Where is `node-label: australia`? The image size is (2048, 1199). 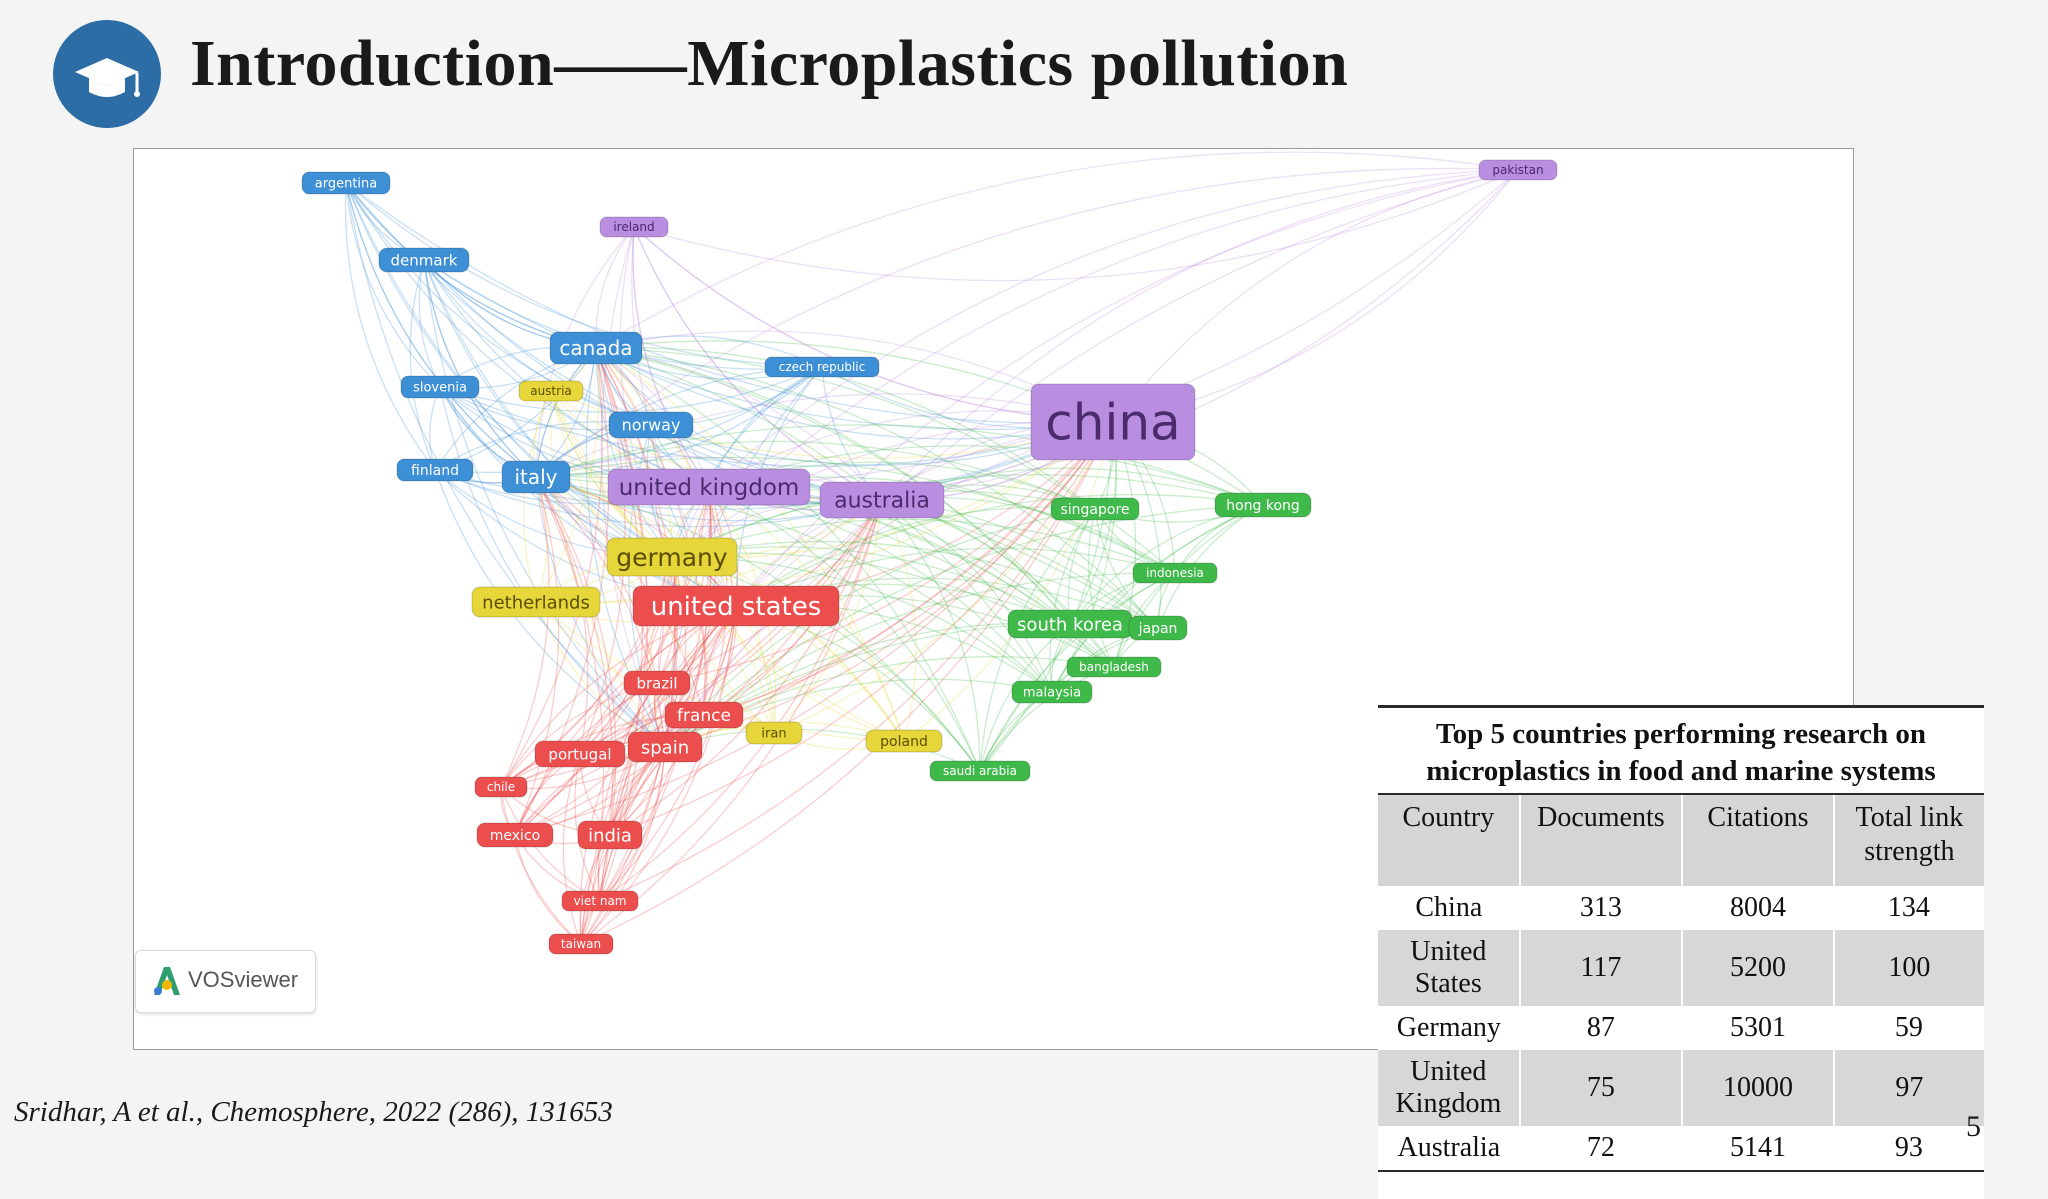
node-label: australia is located at coordinates (882, 501).